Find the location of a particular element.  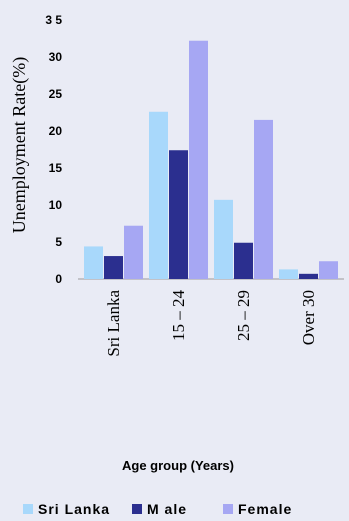

category-label: Over 30 is located at coordinates (308, 317).